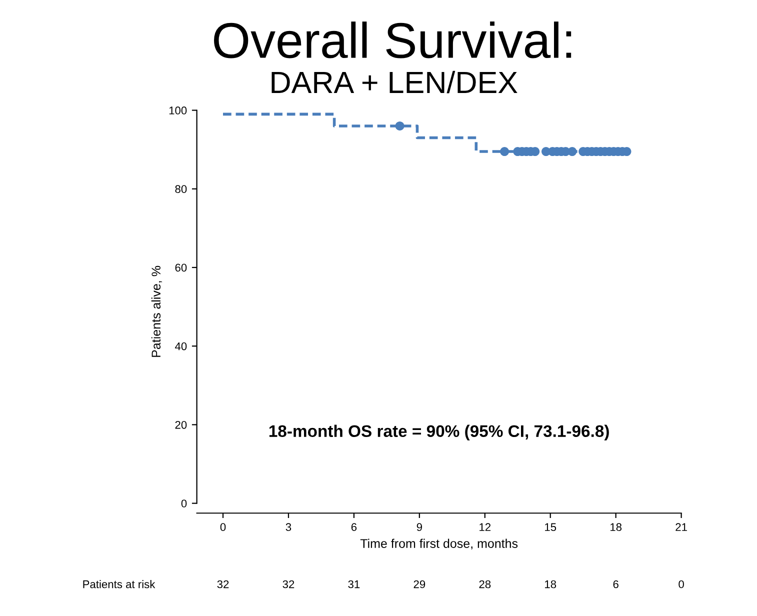 The width and height of the screenshot is (757, 616). I want to click on y-tick-label: 40, so click(180, 346).